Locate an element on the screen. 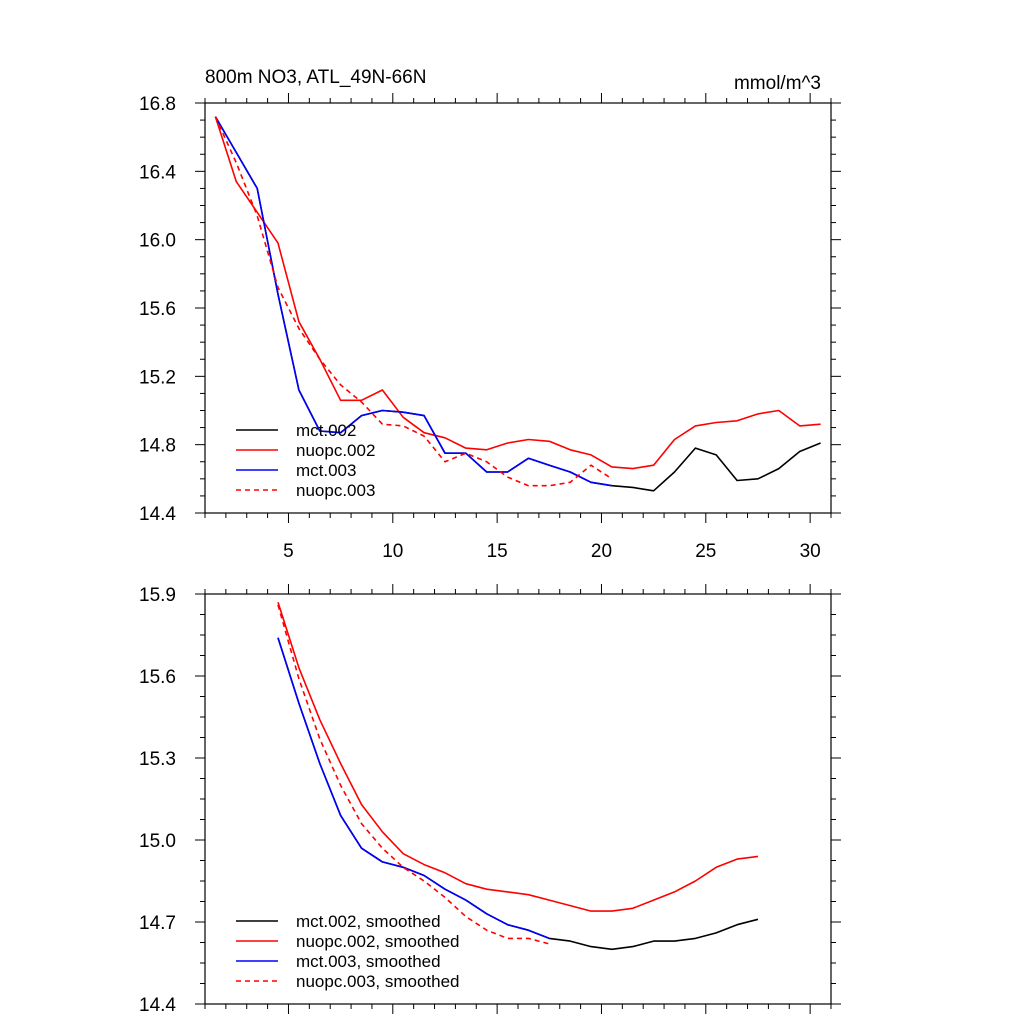 The height and width of the screenshot is (1029, 1024). y-tick-label: 15.0 is located at coordinates (157, 841).